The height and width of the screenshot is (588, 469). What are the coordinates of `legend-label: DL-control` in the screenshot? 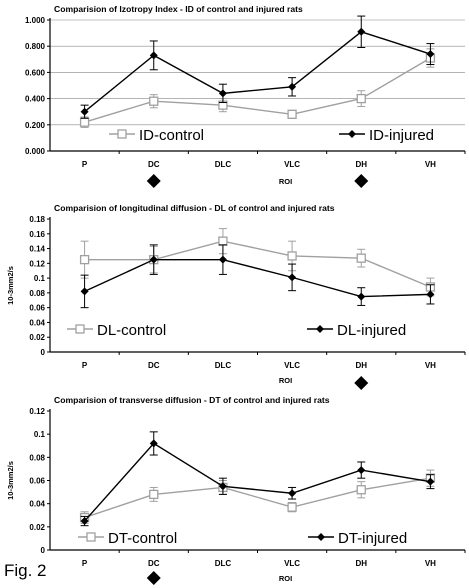 It's located at (131, 330).